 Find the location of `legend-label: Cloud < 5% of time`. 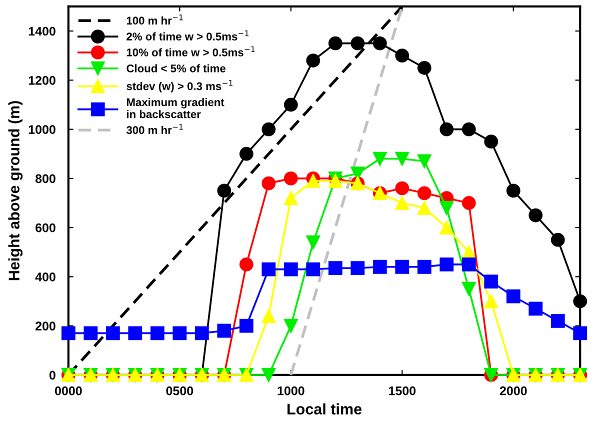

legend-label: Cloud < 5% of time is located at coordinates (176, 68).